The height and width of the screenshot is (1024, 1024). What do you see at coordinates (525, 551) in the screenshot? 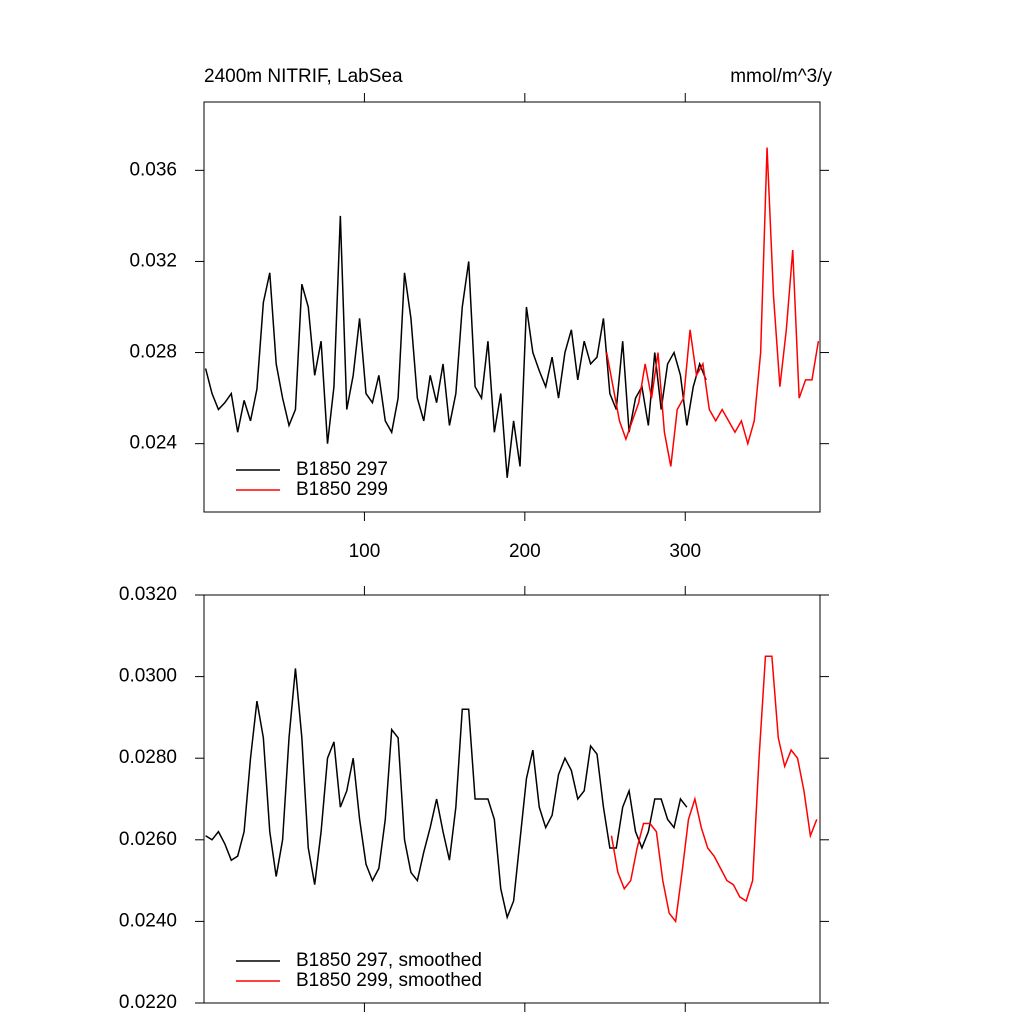
I see `x-tick-label: 200` at bounding box center [525, 551].